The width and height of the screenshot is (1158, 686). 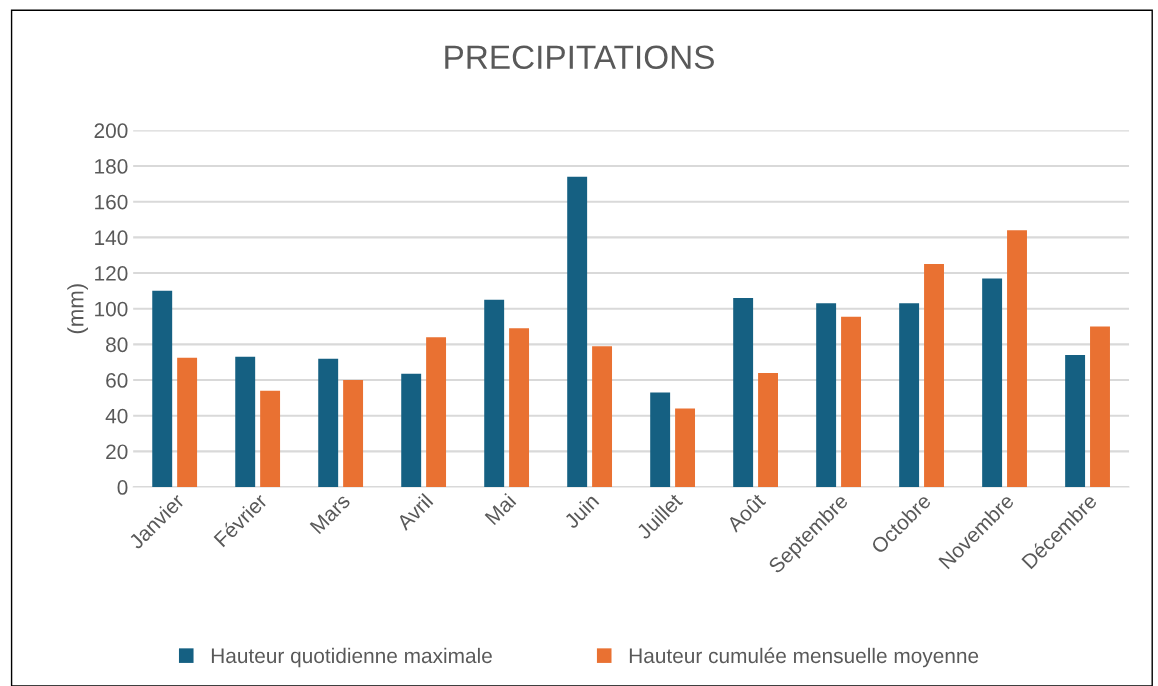 What do you see at coordinates (77, 309) in the screenshot?
I see `y-axis-title: (mm)` at bounding box center [77, 309].